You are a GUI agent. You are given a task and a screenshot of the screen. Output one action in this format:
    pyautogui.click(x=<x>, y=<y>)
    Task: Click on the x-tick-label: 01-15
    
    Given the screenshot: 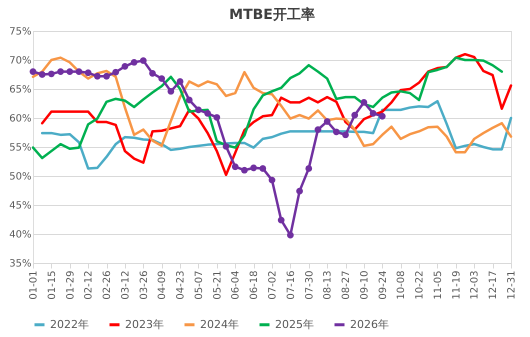 What is the action you would take?
    pyautogui.click(x=52, y=285)
    